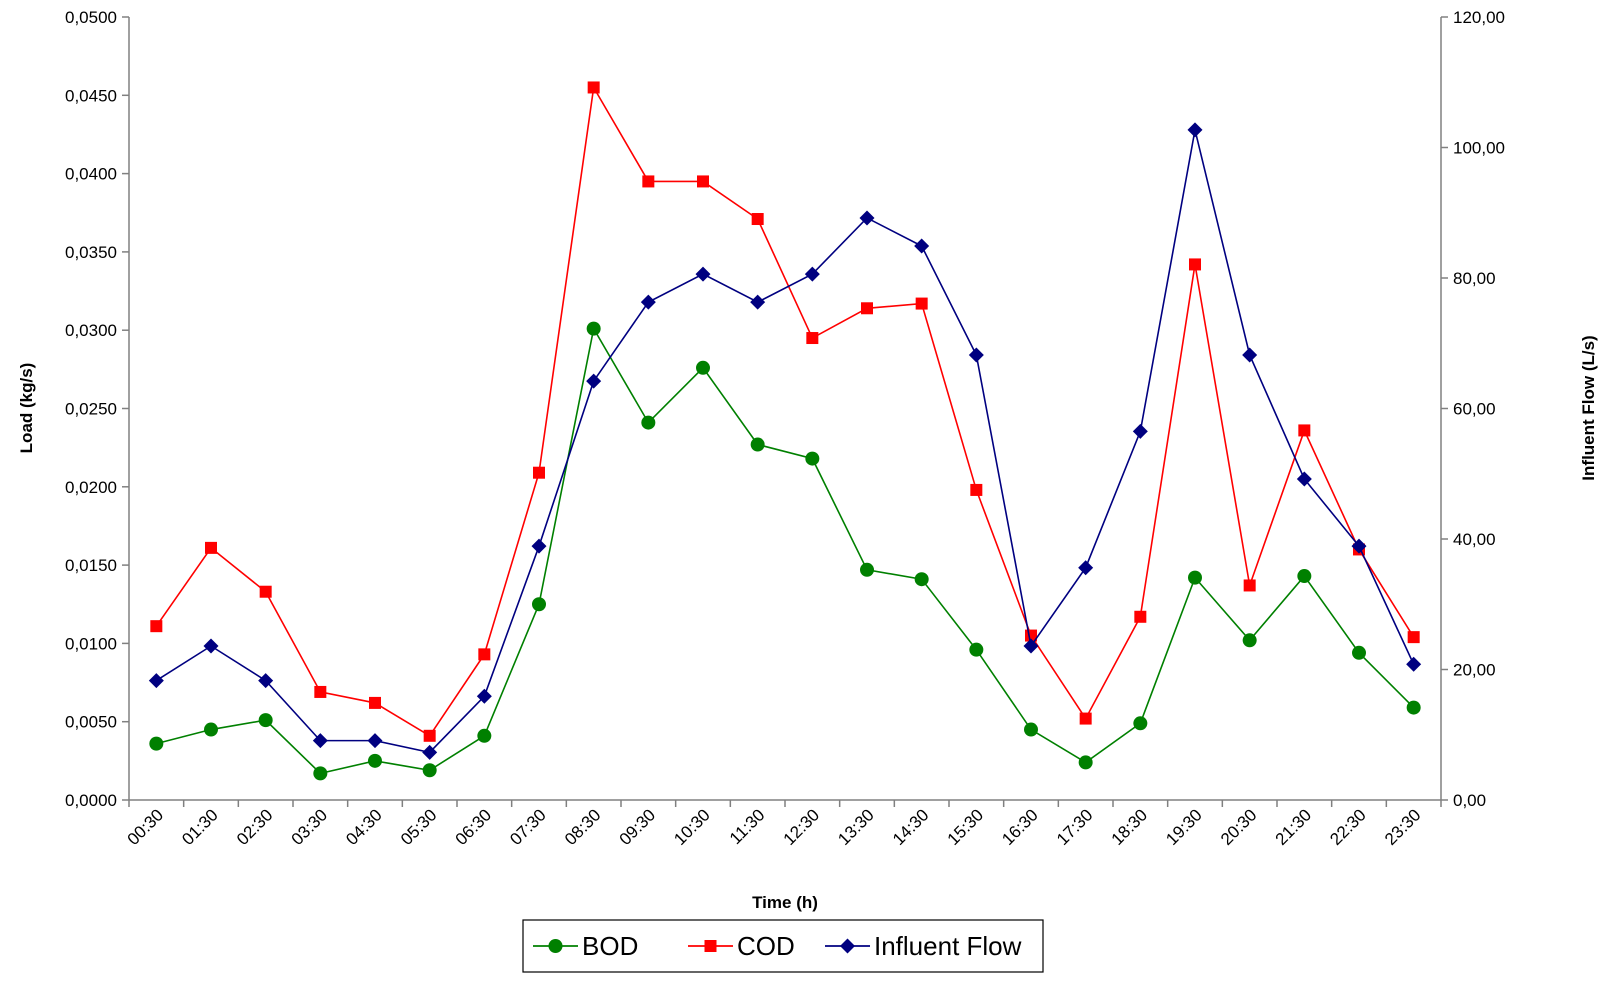 This screenshot has width=1606, height=983. I want to click on y-tick-label: 0,0000, so click(91, 800).